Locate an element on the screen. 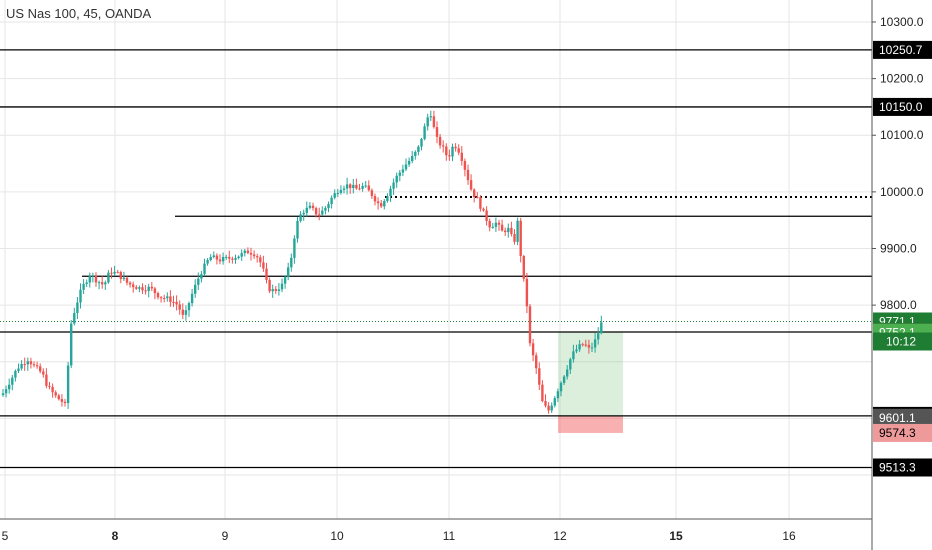 This screenshot has height=550, width=932. price-label: 10150.0 is located at coordinates (901, 107).